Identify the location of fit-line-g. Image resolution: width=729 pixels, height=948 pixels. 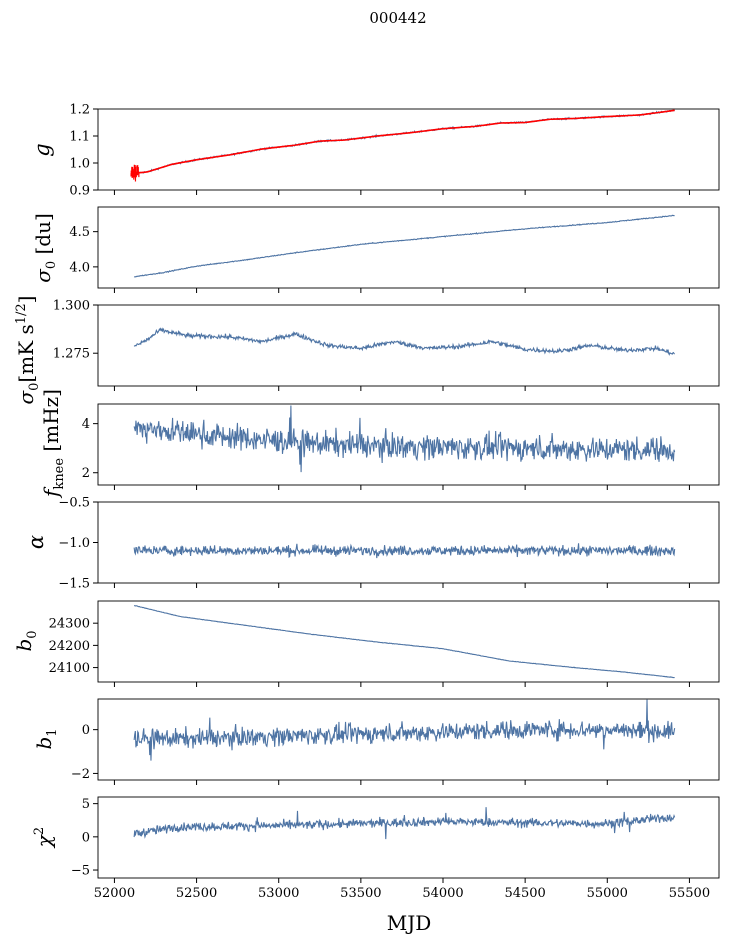
(404, 142).